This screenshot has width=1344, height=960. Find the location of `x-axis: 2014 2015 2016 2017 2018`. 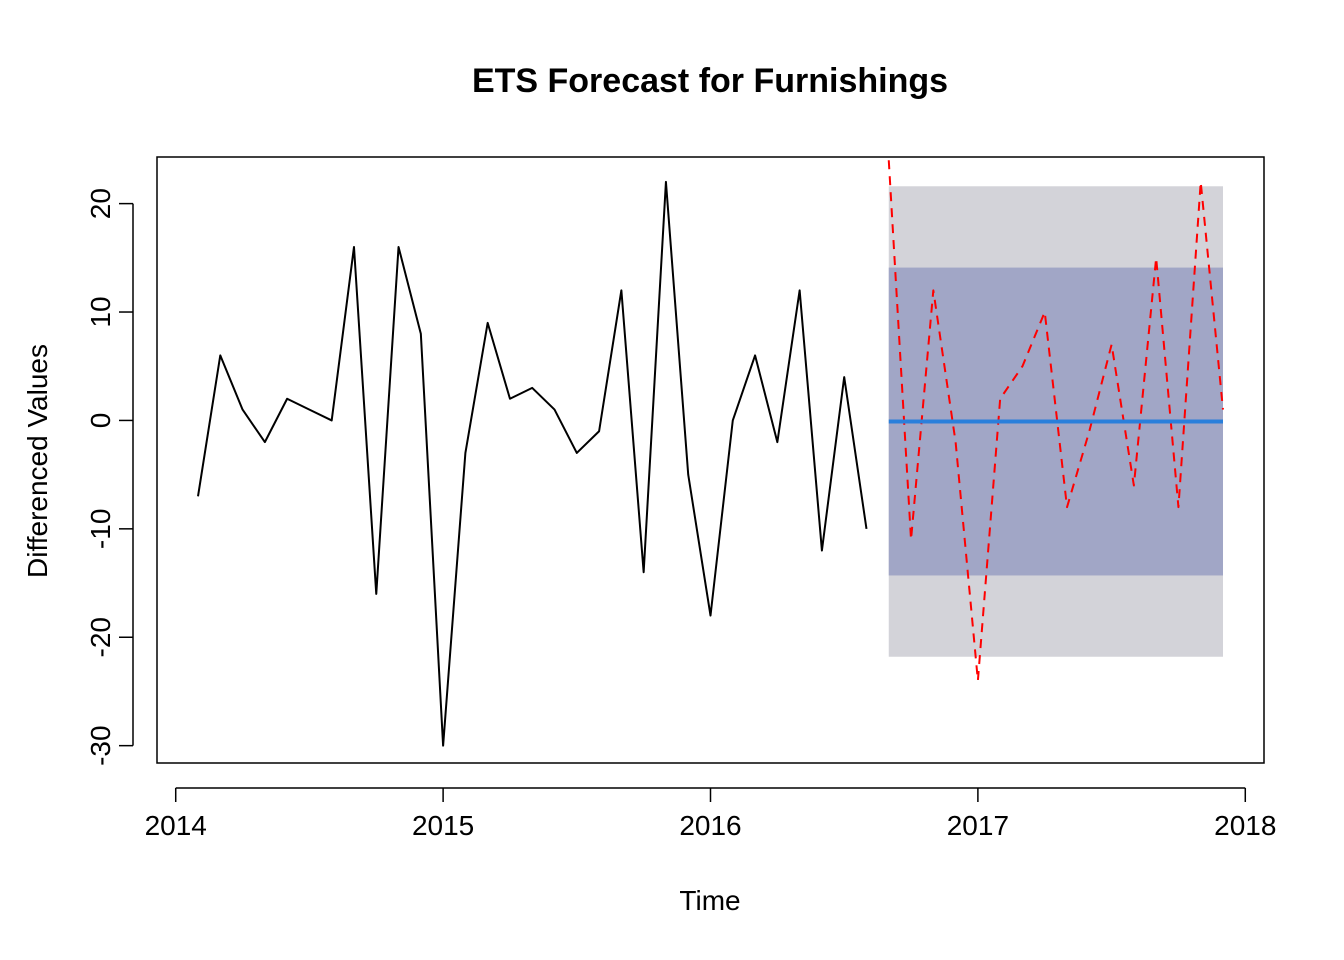

x-axis: 2014 2015 2016 2017 2018 is located at coordinates (710, 814).